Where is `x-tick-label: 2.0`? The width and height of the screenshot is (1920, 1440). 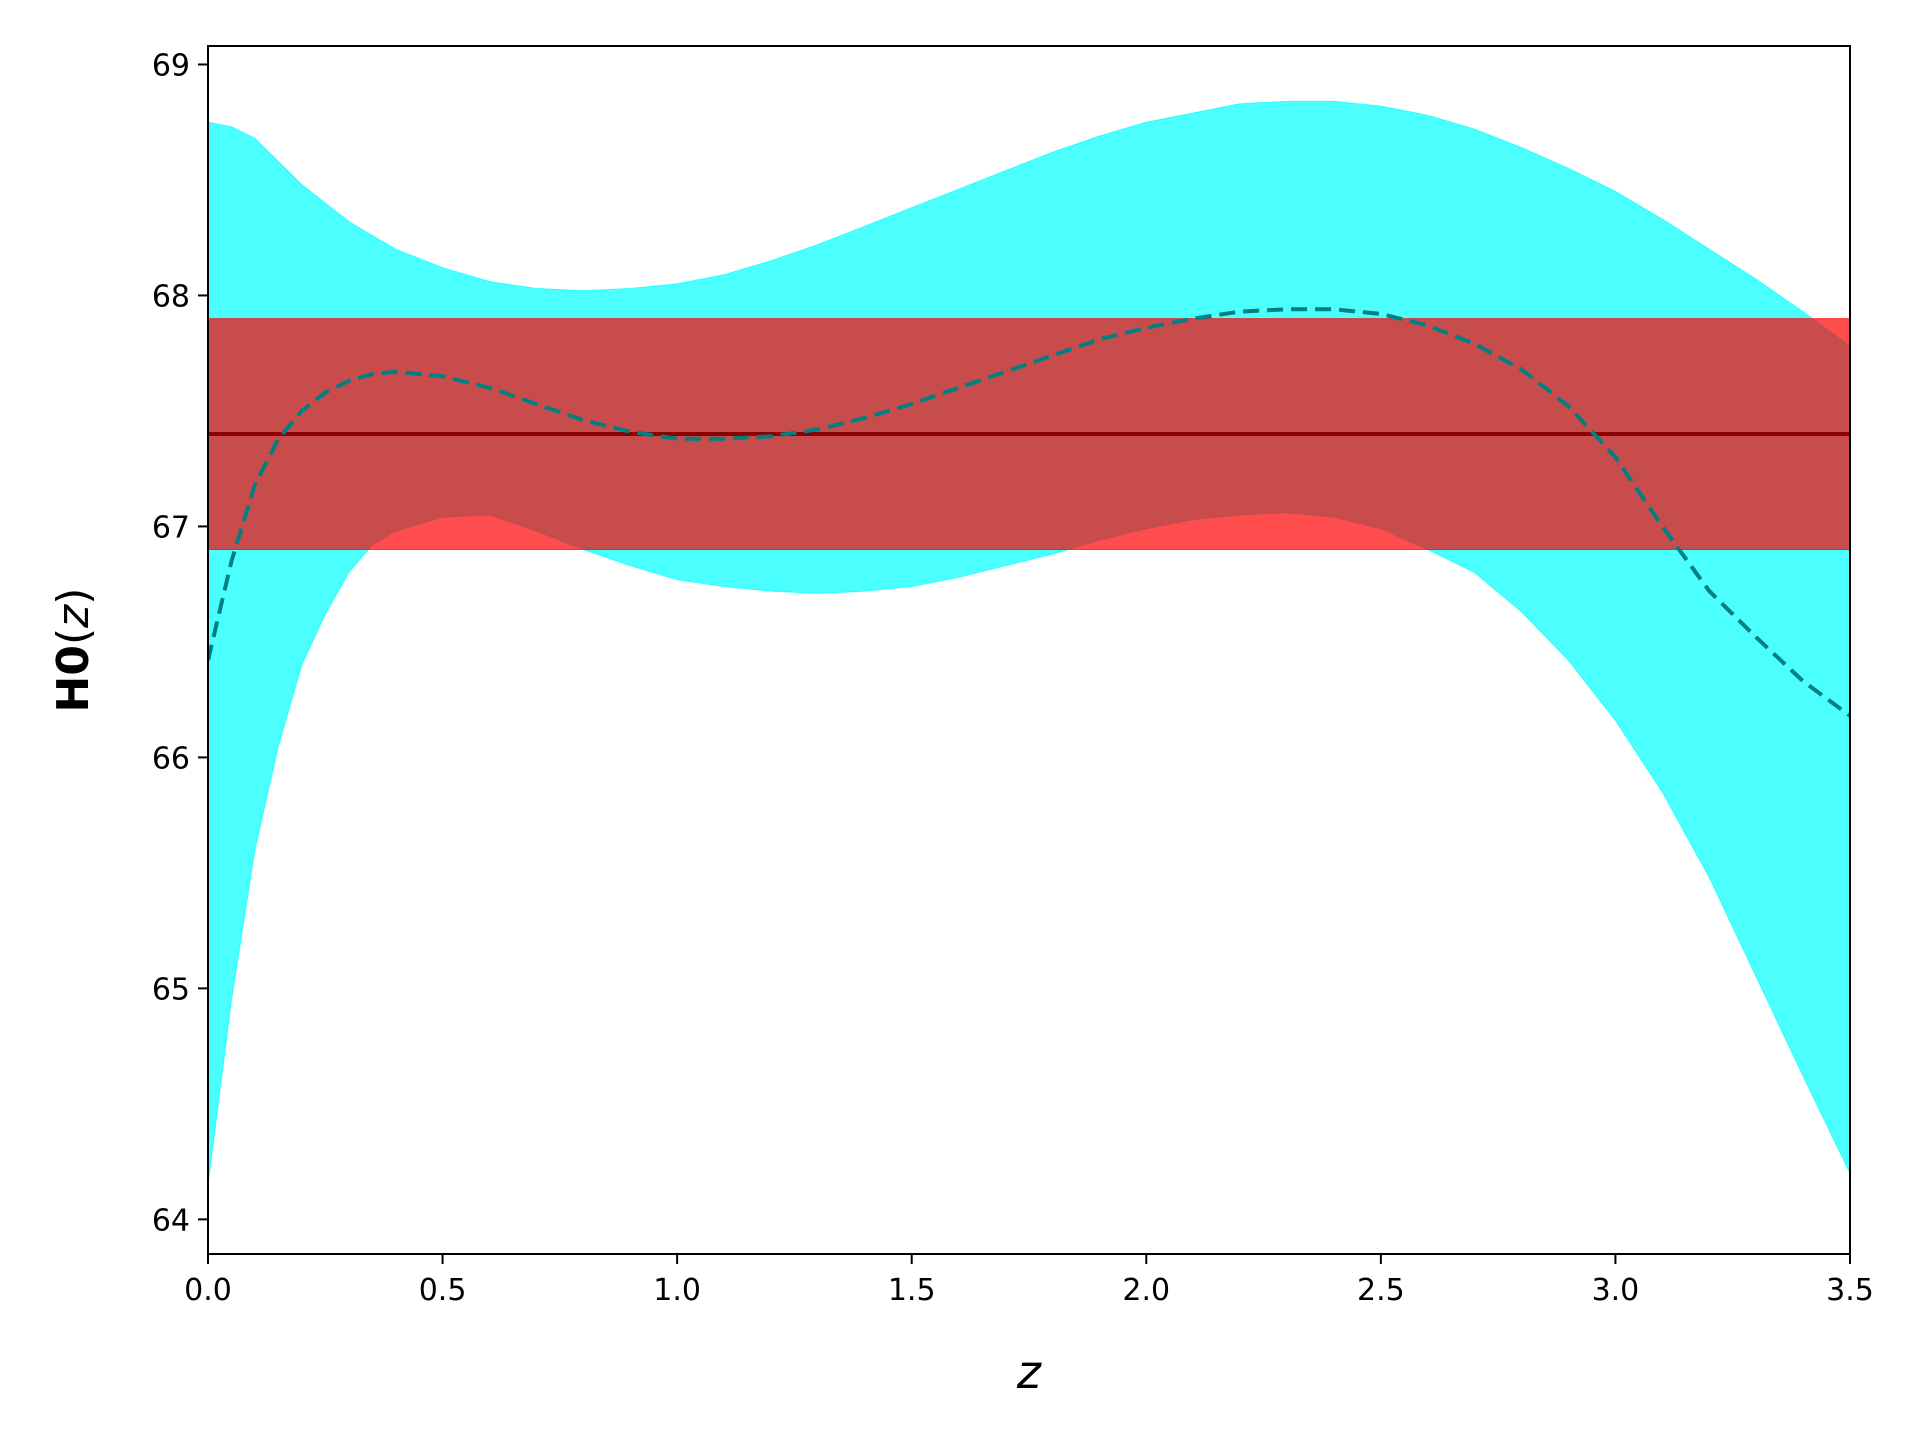 x-tick-label: 2.0 is located at coordinates (1146, 1290).